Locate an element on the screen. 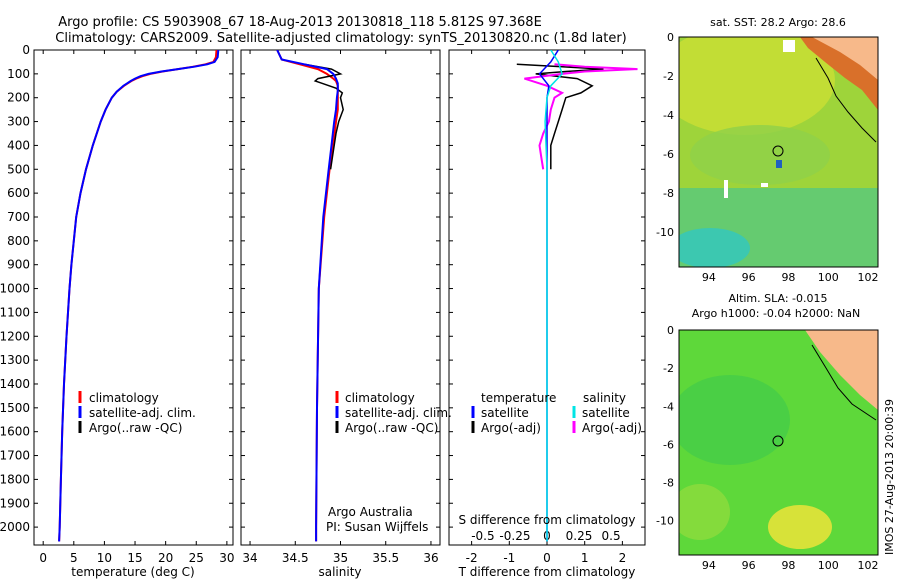 The image size is (900, 580). difference-top-label: S difference from climatology is located at coordinates (547, 520).